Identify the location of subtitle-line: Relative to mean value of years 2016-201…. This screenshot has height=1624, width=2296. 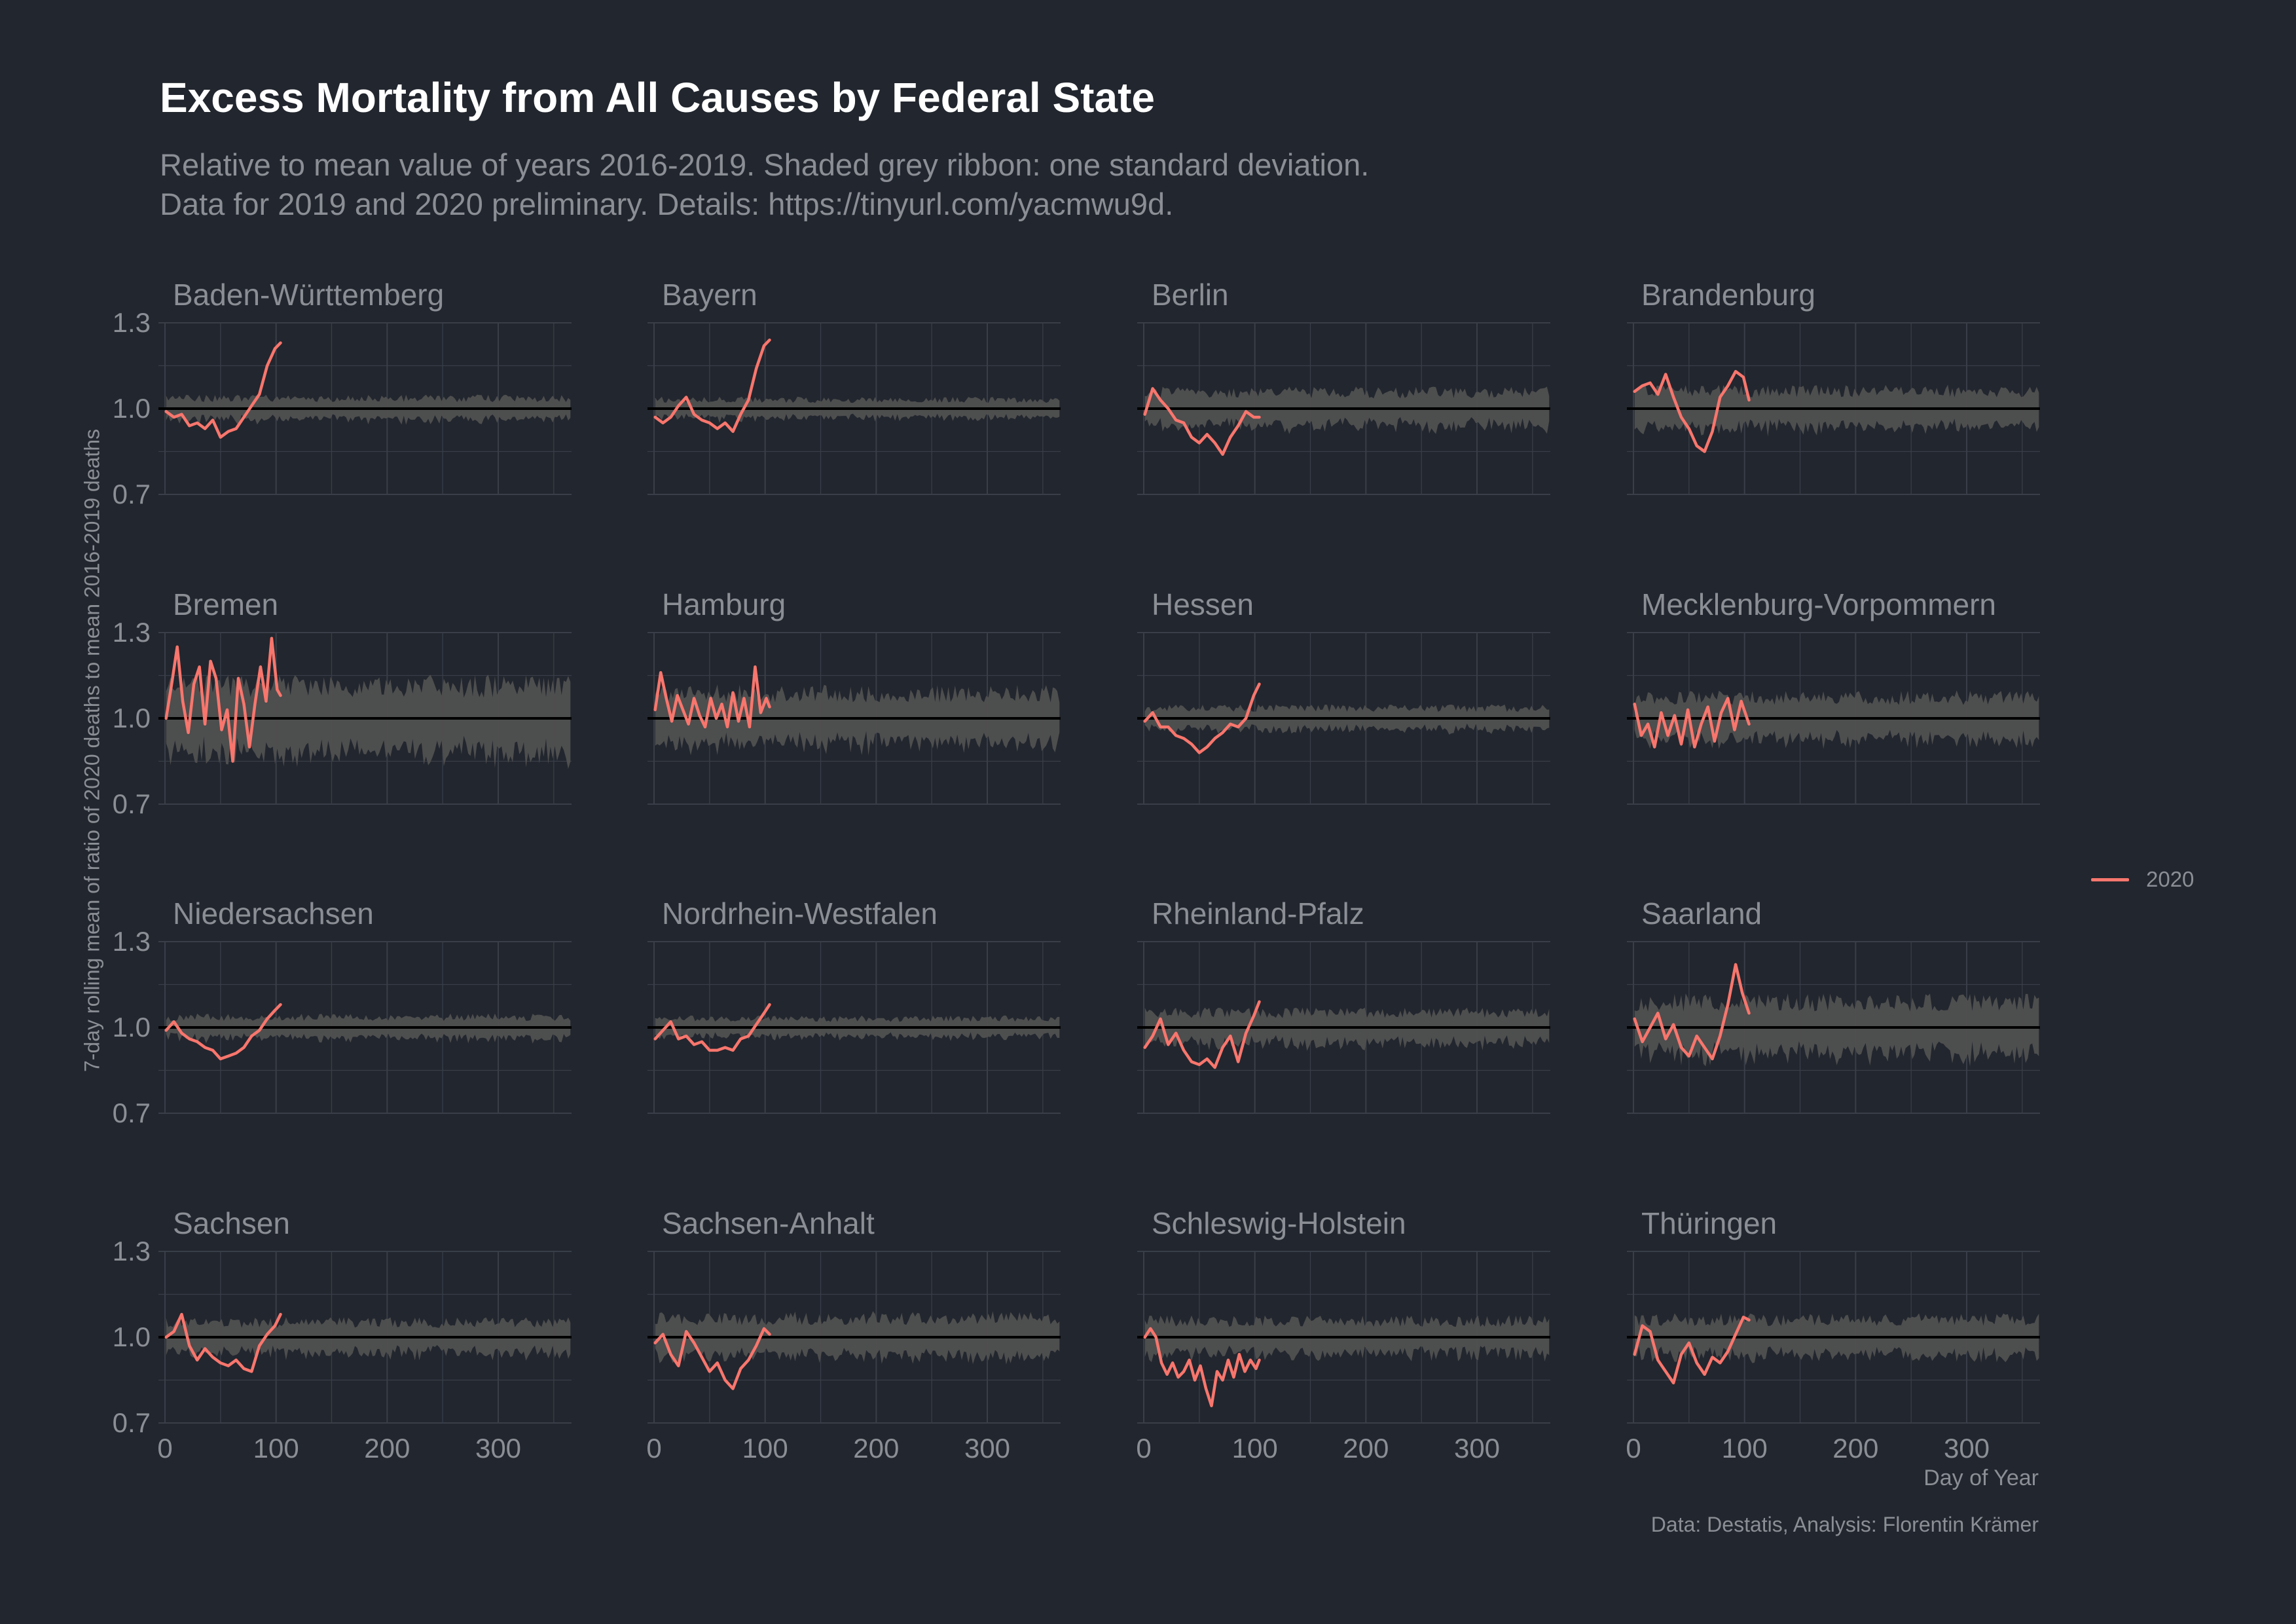
(765, 164).